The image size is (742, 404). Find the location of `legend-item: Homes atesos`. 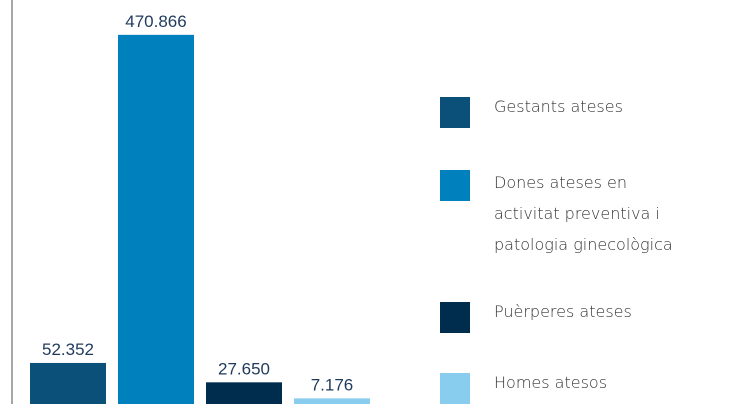

legend-item: Homes atesos is located at coordinates (591, 388).